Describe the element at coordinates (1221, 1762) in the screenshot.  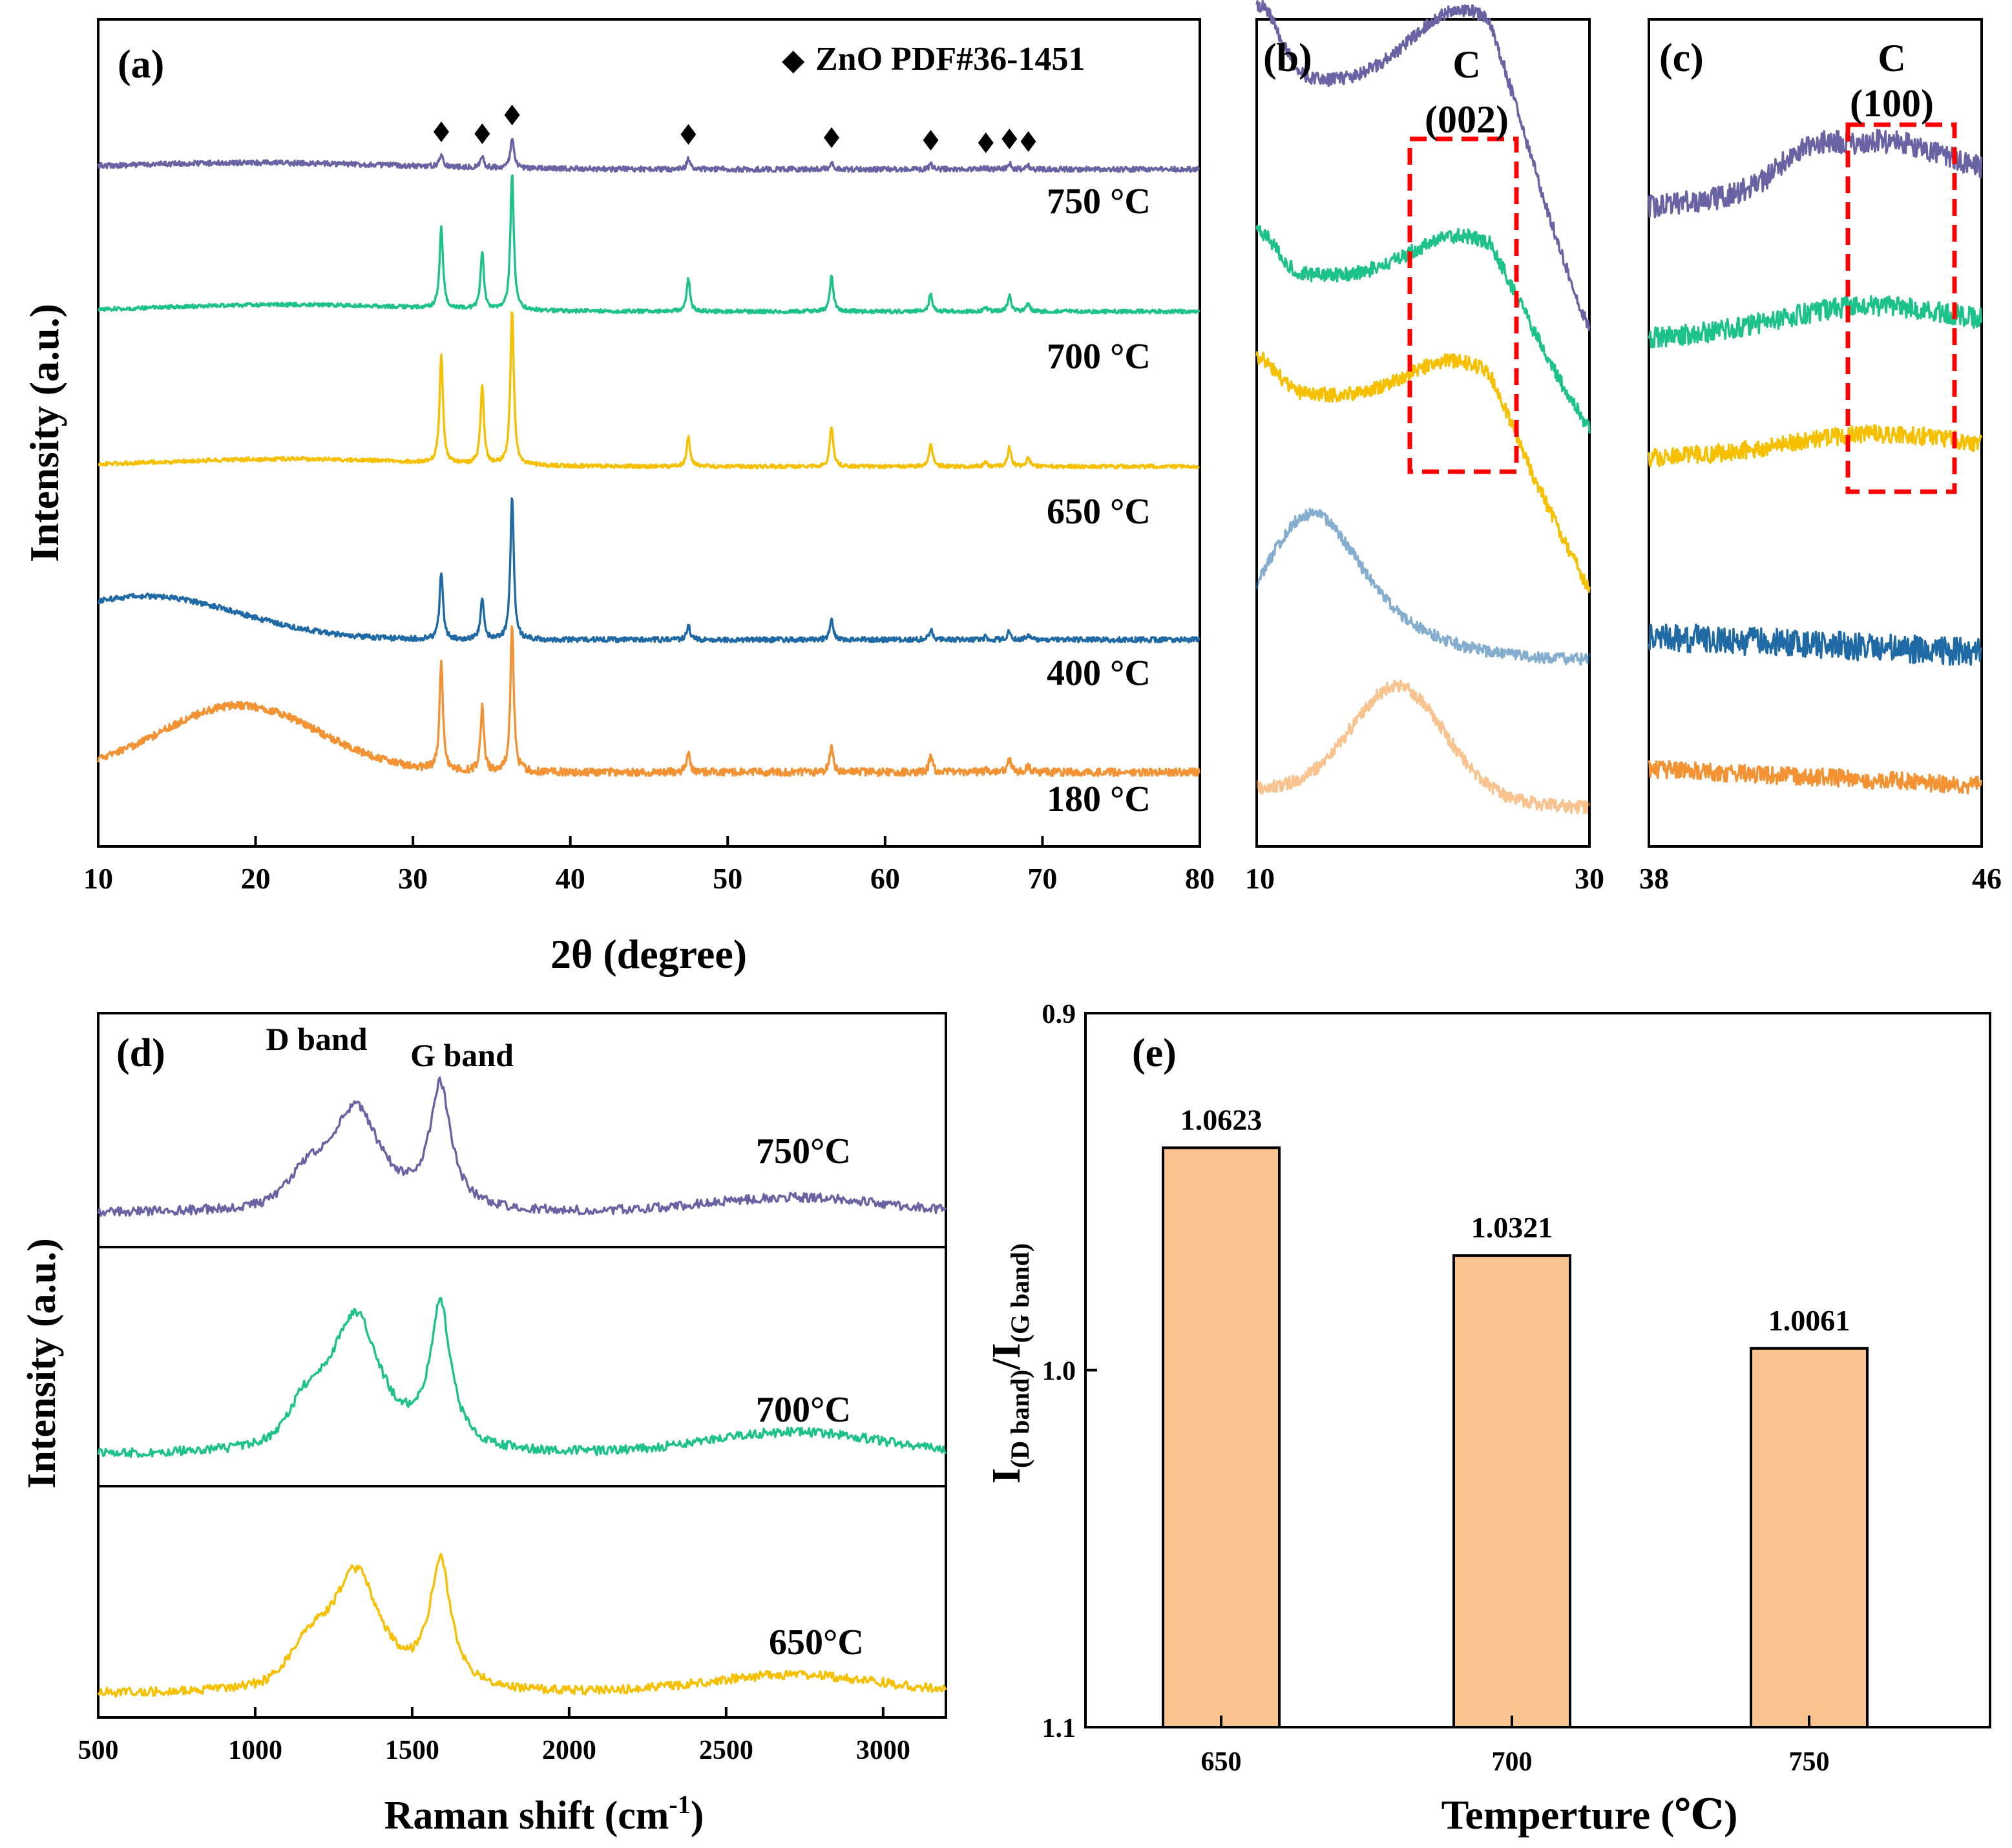
I see `panel-e-x-tick-label: 650` at that location.